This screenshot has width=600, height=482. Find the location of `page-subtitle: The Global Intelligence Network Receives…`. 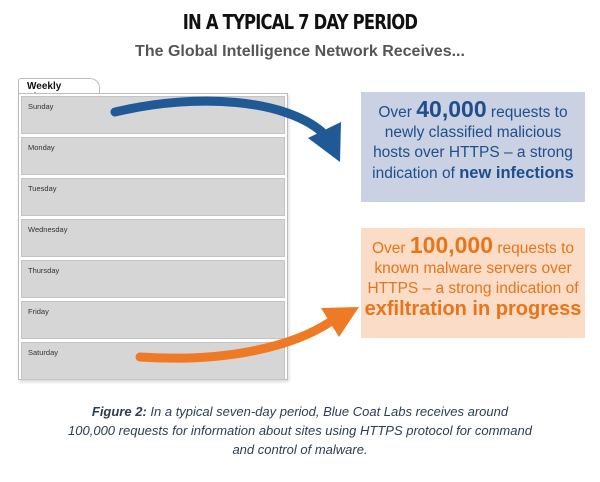

page-subtitle: The Global Intelligence Network Receives… is located at coordinates (300, 51).